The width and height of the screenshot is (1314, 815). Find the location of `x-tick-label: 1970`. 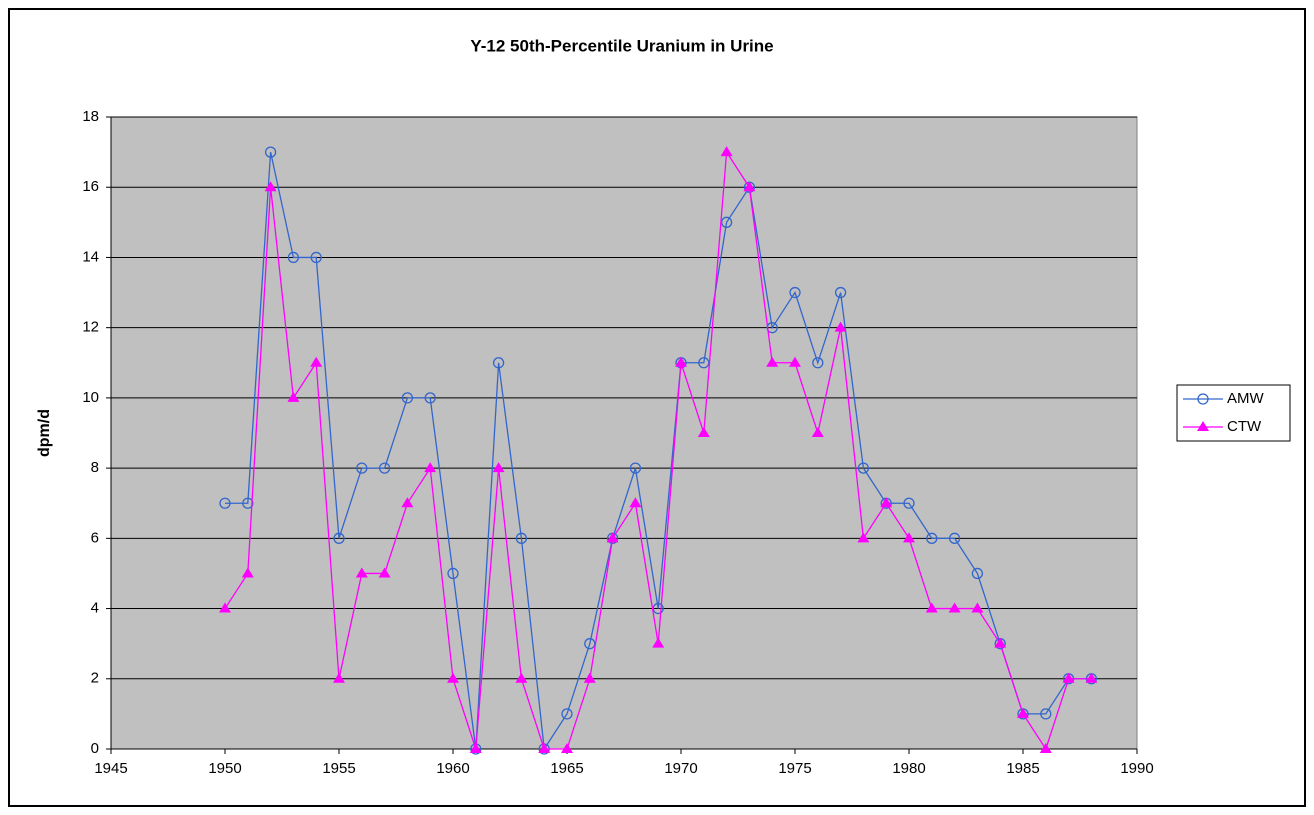

x-tick-label: 1970 is located at coordinates (680, 768).